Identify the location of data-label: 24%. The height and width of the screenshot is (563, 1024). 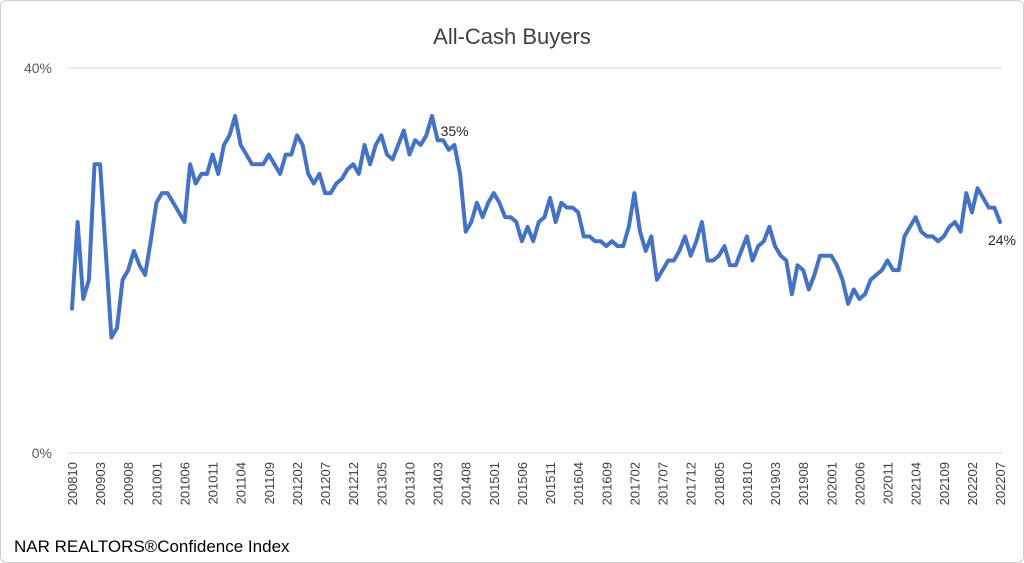
(1002, 240).